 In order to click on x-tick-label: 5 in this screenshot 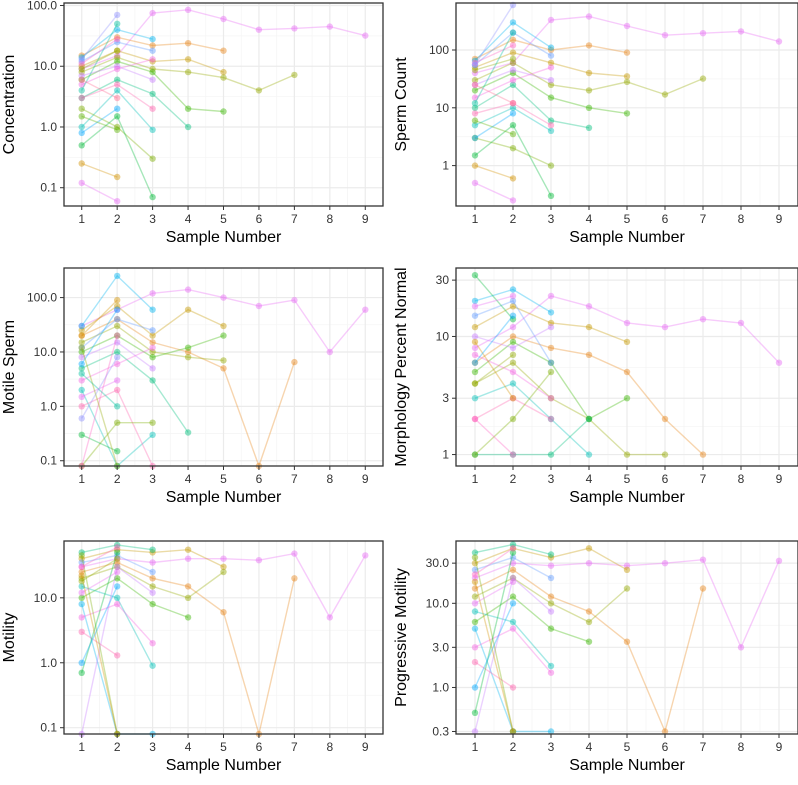, I will do `click(627, 747)`.